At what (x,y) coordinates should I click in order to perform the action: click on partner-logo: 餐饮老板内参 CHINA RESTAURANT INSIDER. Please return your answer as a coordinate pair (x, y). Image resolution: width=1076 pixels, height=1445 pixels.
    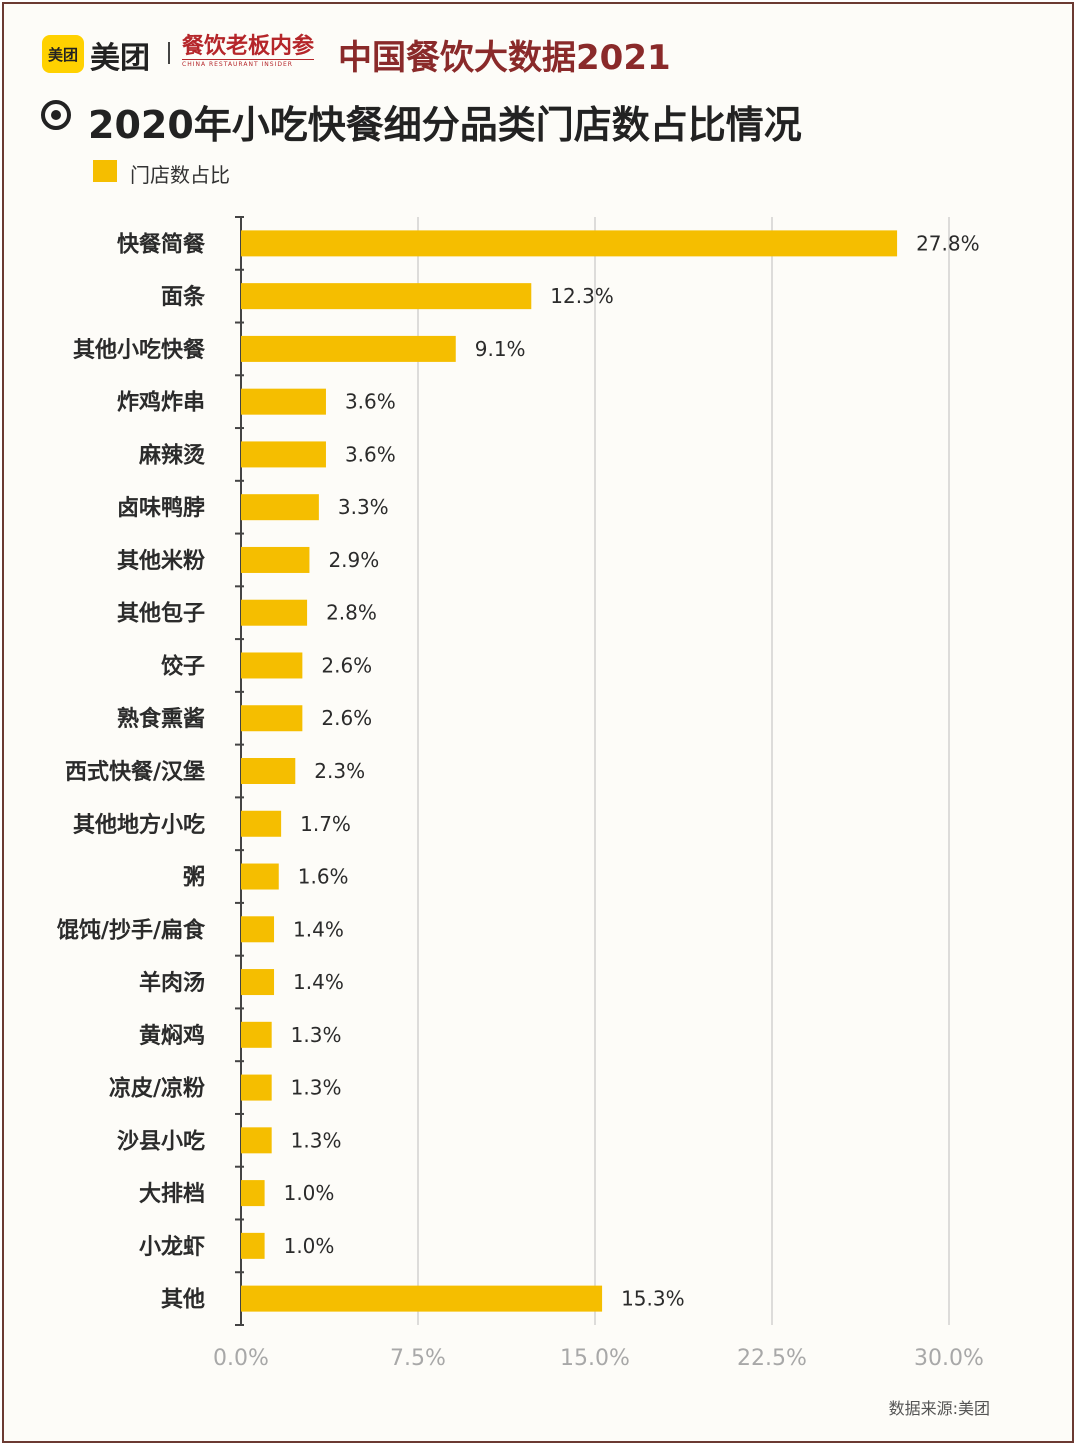
    Looking at the image, I should click on (248, 50).